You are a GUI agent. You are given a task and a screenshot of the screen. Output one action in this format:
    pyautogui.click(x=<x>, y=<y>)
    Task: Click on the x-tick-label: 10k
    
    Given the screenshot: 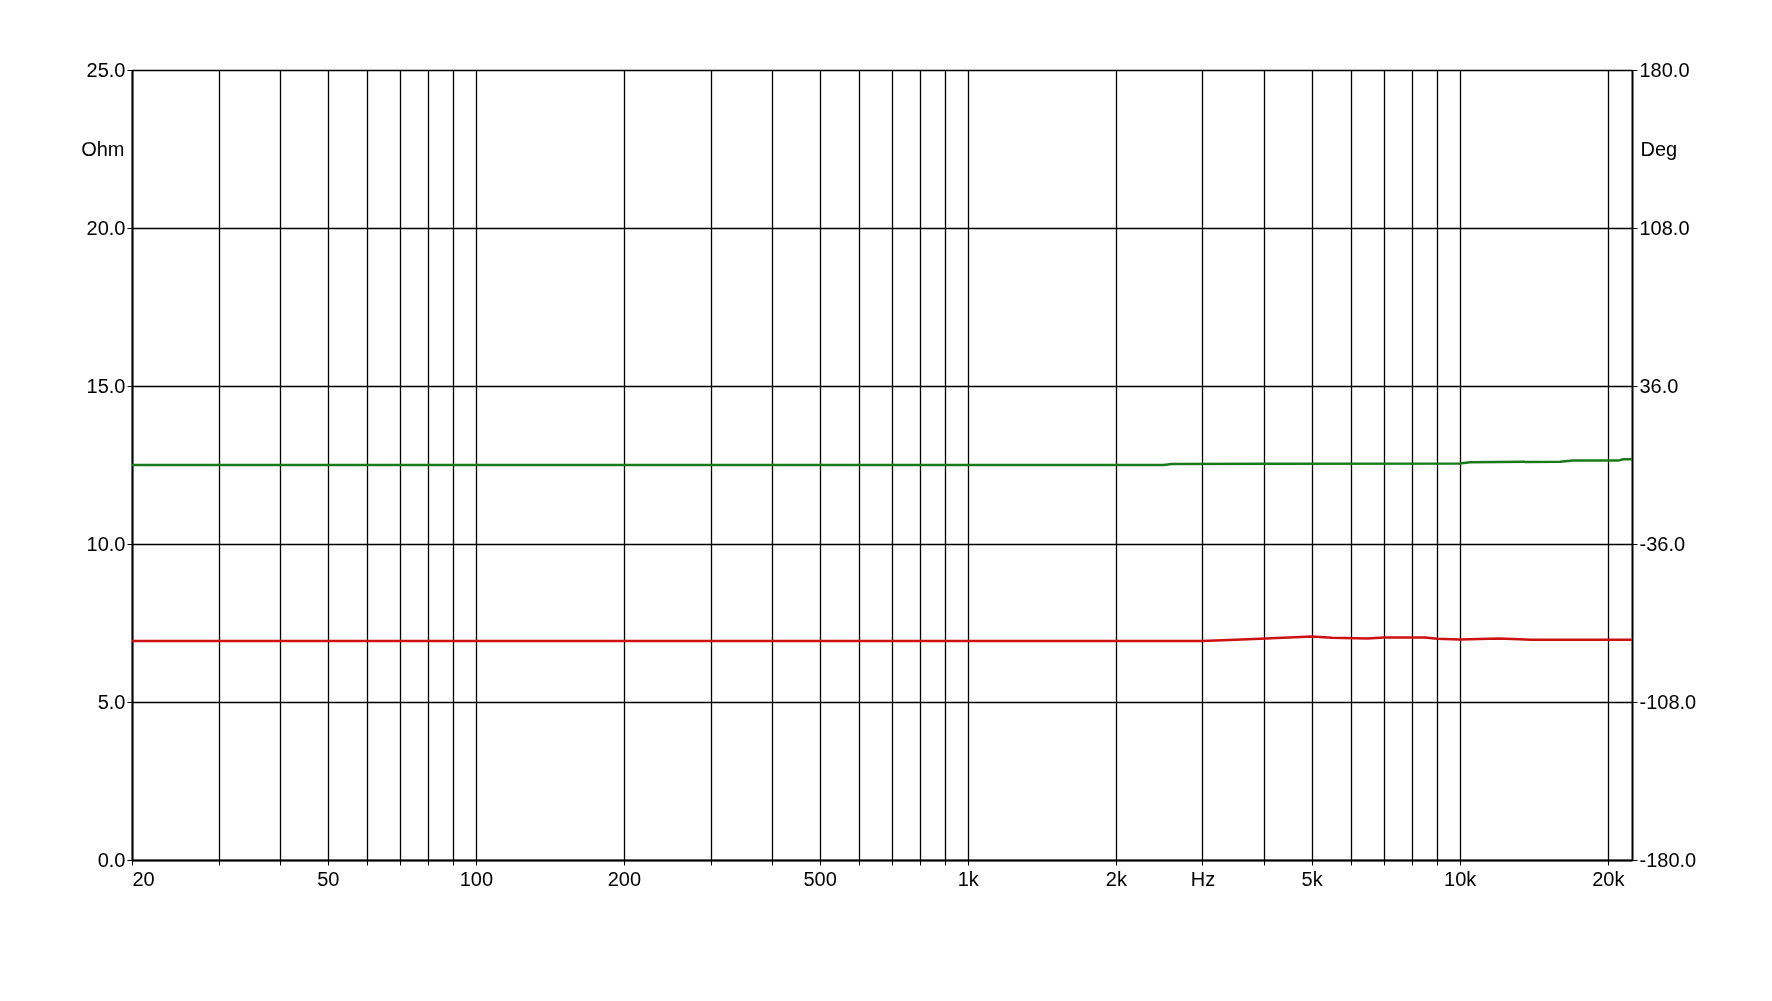 What is the action you would take?
    pyautogui.click(x=1461, y=878)
    